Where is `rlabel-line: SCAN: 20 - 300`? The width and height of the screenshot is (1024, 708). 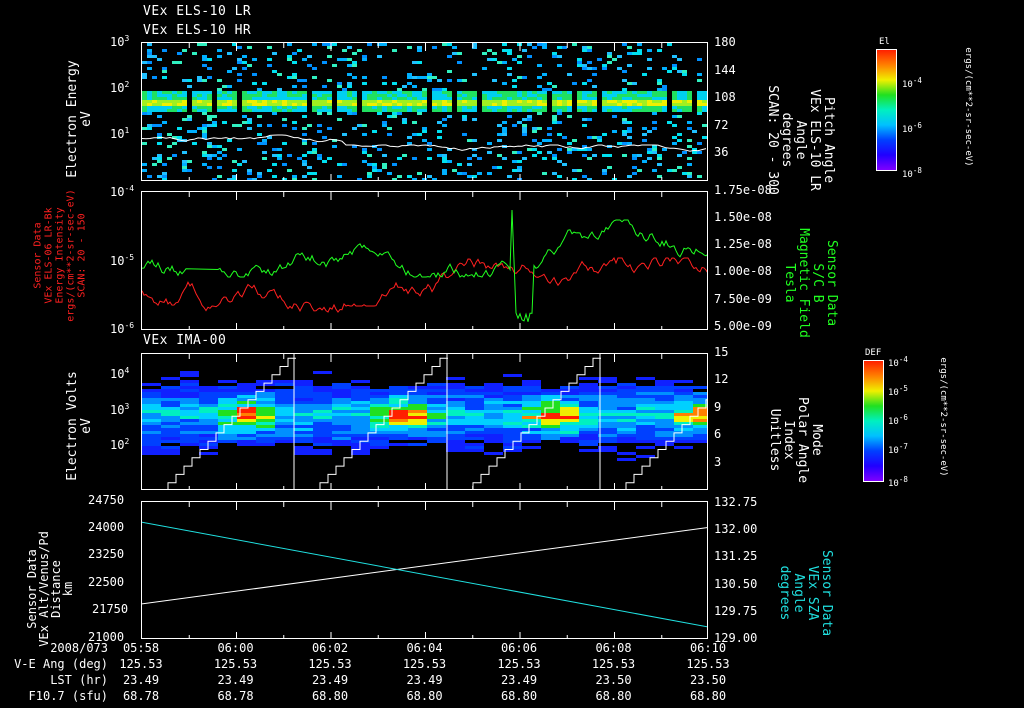 rlabel-line: SCAN: 20 - 300 is located at coordinates (772, 140).